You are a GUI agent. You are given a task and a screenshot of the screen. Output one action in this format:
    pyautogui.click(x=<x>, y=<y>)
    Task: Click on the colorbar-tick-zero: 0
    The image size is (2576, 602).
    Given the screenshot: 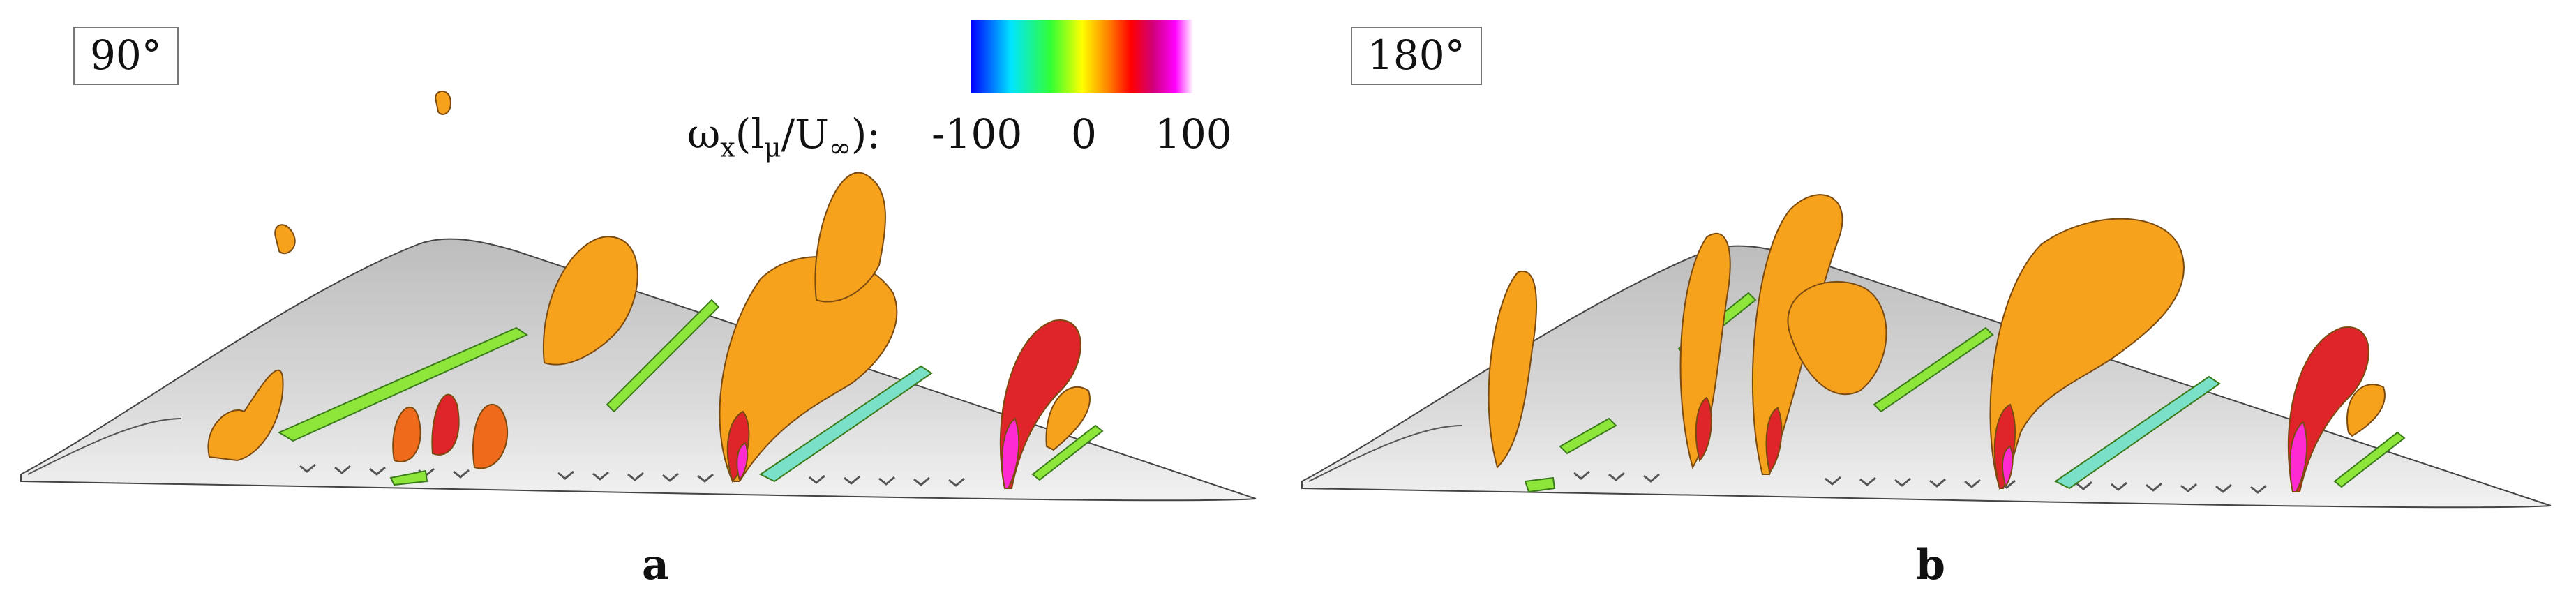 What is the action you would take?
    pyautogui.click(x=1084, y=134)
    